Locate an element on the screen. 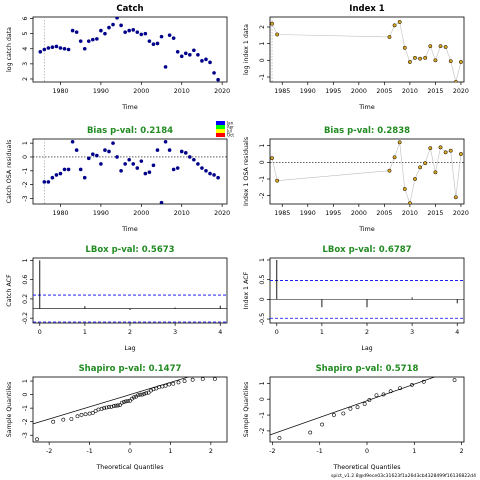  x-tick-label: 1980 is located at coordinates (60, 91).